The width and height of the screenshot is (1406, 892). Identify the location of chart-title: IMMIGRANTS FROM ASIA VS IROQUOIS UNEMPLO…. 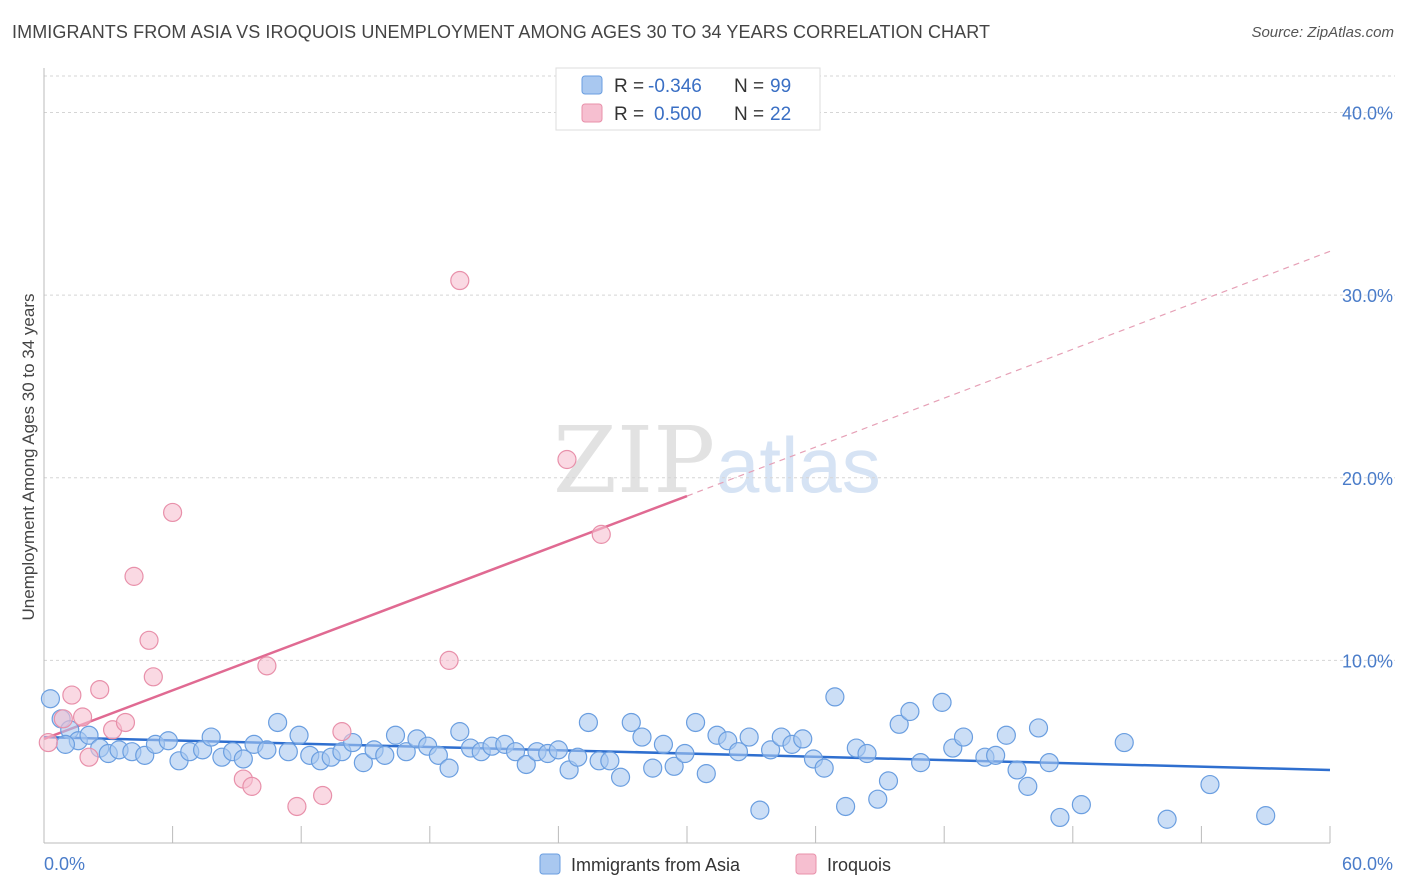
(501, 32).